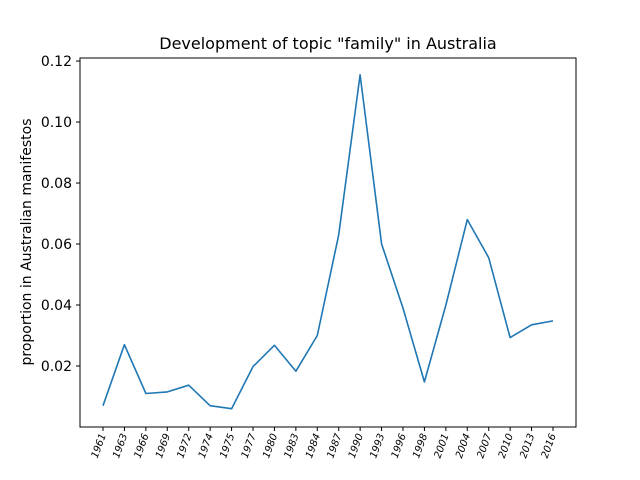 Image resolution: width=640 pixels, height=480 pixels. I want to click on x-tick-label: 1963, so click(120, 446).